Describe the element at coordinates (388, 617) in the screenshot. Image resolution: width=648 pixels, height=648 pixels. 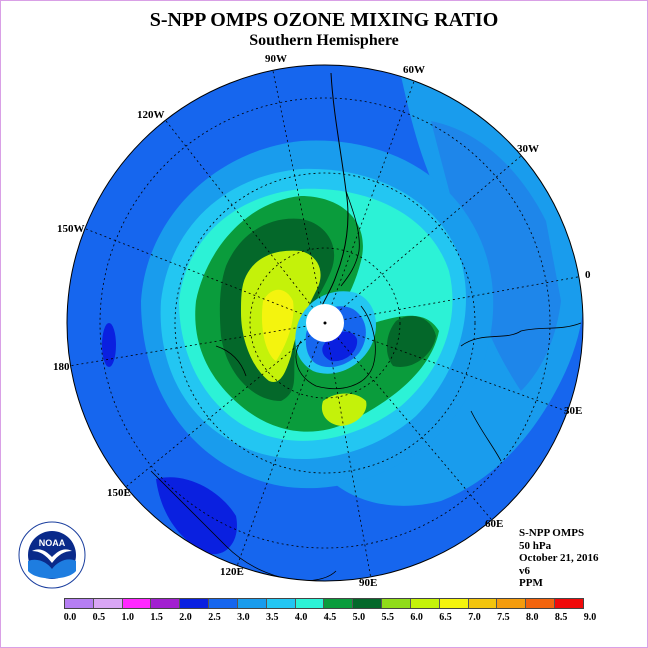
I see `colorbar-tick-label: 5.5` at that location.